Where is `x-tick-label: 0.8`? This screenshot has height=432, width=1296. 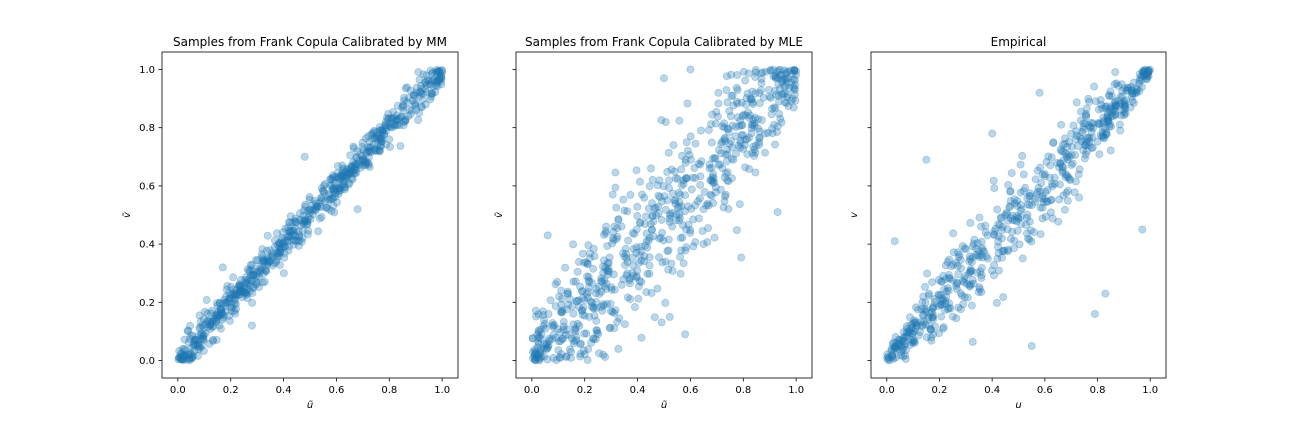 x-tick-label: 0.8 is located at coordinates (743, 390).